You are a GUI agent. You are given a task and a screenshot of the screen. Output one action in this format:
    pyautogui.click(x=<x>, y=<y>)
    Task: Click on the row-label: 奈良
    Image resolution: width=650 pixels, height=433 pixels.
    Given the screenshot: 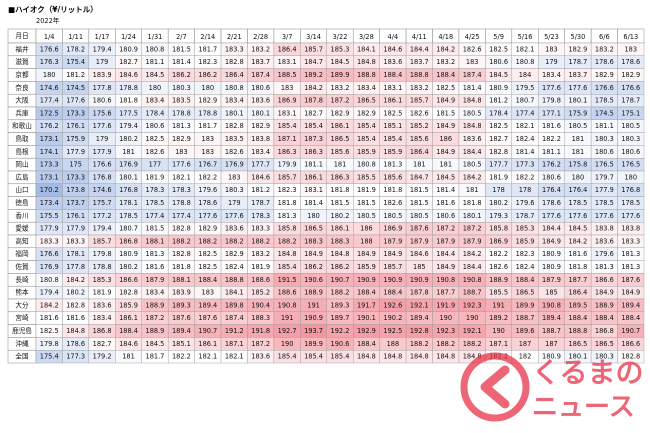 What is the action you would take?
    pyautogui.click(x=22, y=87)
    